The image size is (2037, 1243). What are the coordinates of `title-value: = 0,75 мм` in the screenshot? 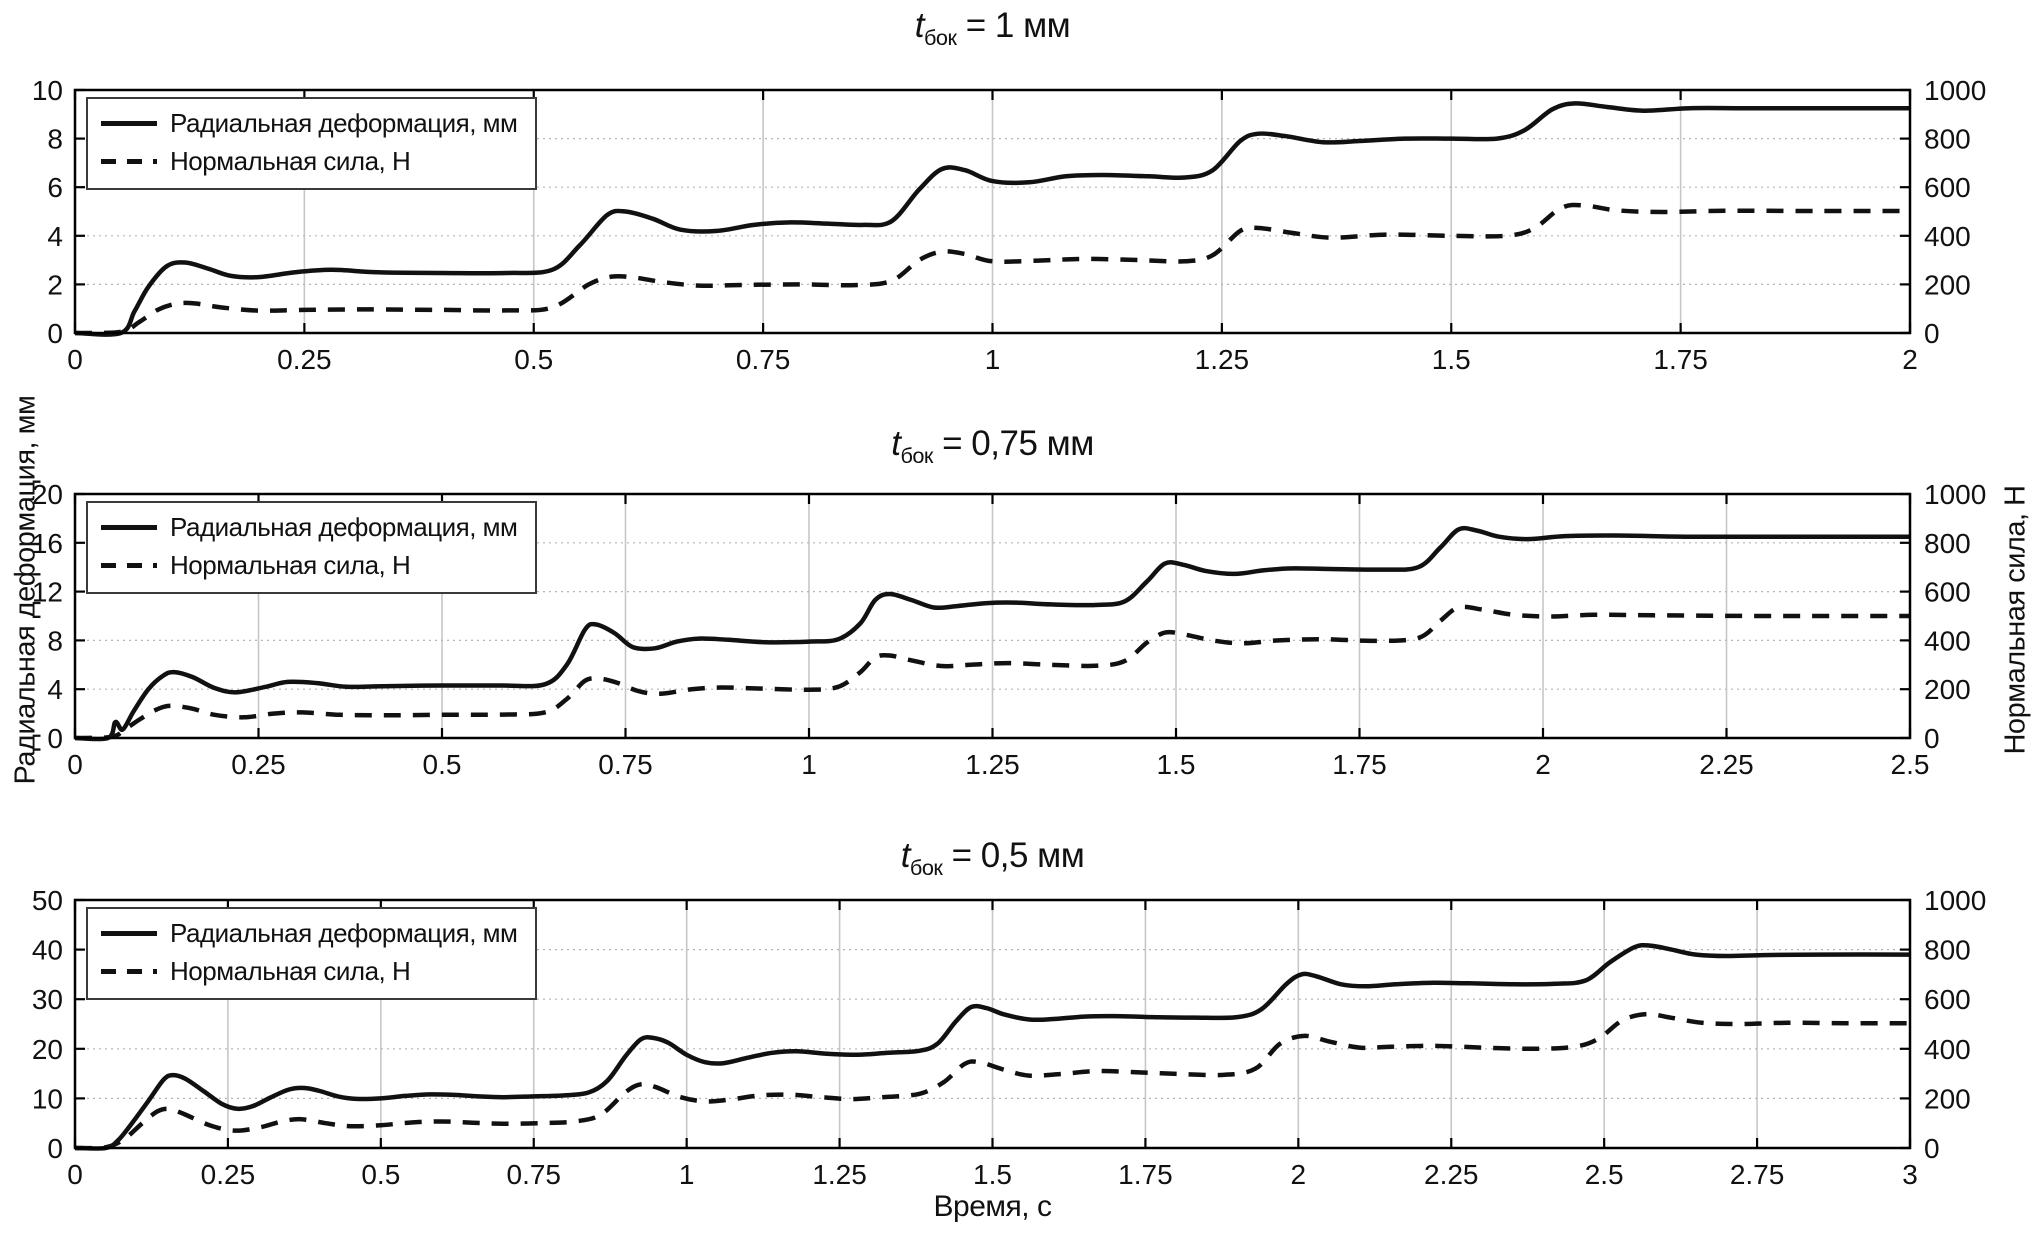 It's located at (1013, 443).